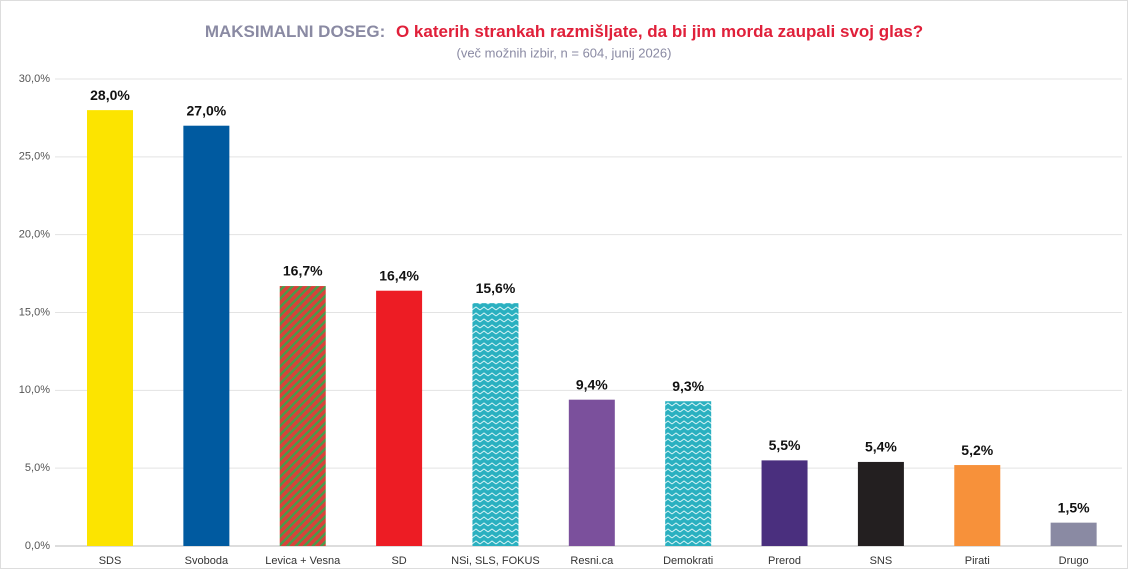 The height and width of the screenshot is (569, 1128). Describe the element at coordinates (110, 95) in the screenshot. I see `value-label: 28,0%` at that location.